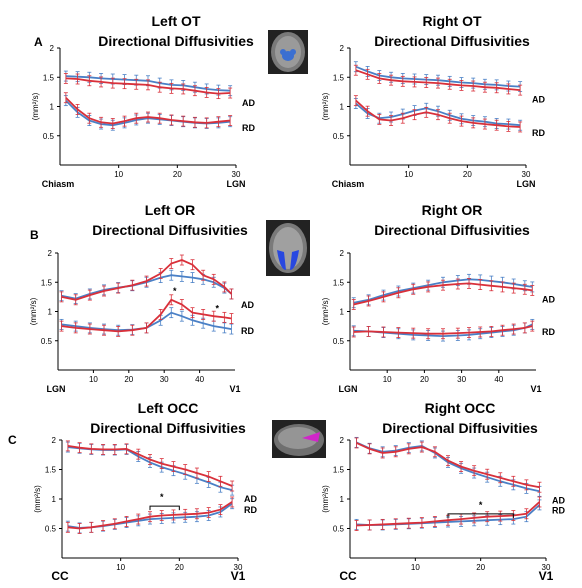 The height and width of the screenshot is (588, 582). Describe the element at coordinates (288, 52) in the screenshot. I see `brain-axial-ot-icon` at that location.